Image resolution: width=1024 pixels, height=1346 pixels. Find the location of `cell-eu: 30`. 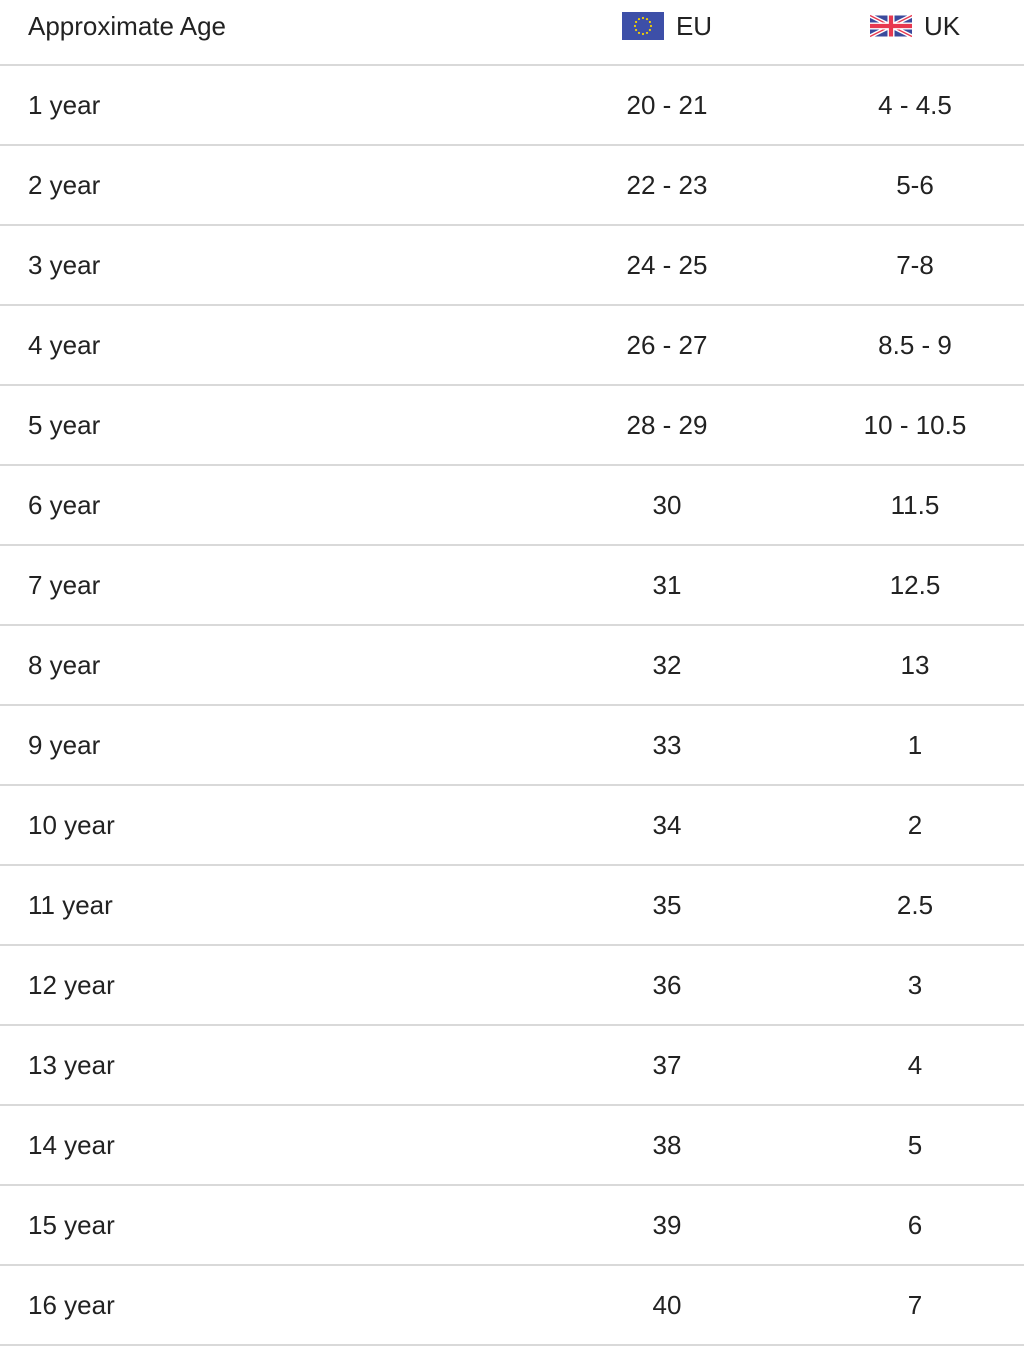

cell-eu: 30 is located at coordinates (667, 504).